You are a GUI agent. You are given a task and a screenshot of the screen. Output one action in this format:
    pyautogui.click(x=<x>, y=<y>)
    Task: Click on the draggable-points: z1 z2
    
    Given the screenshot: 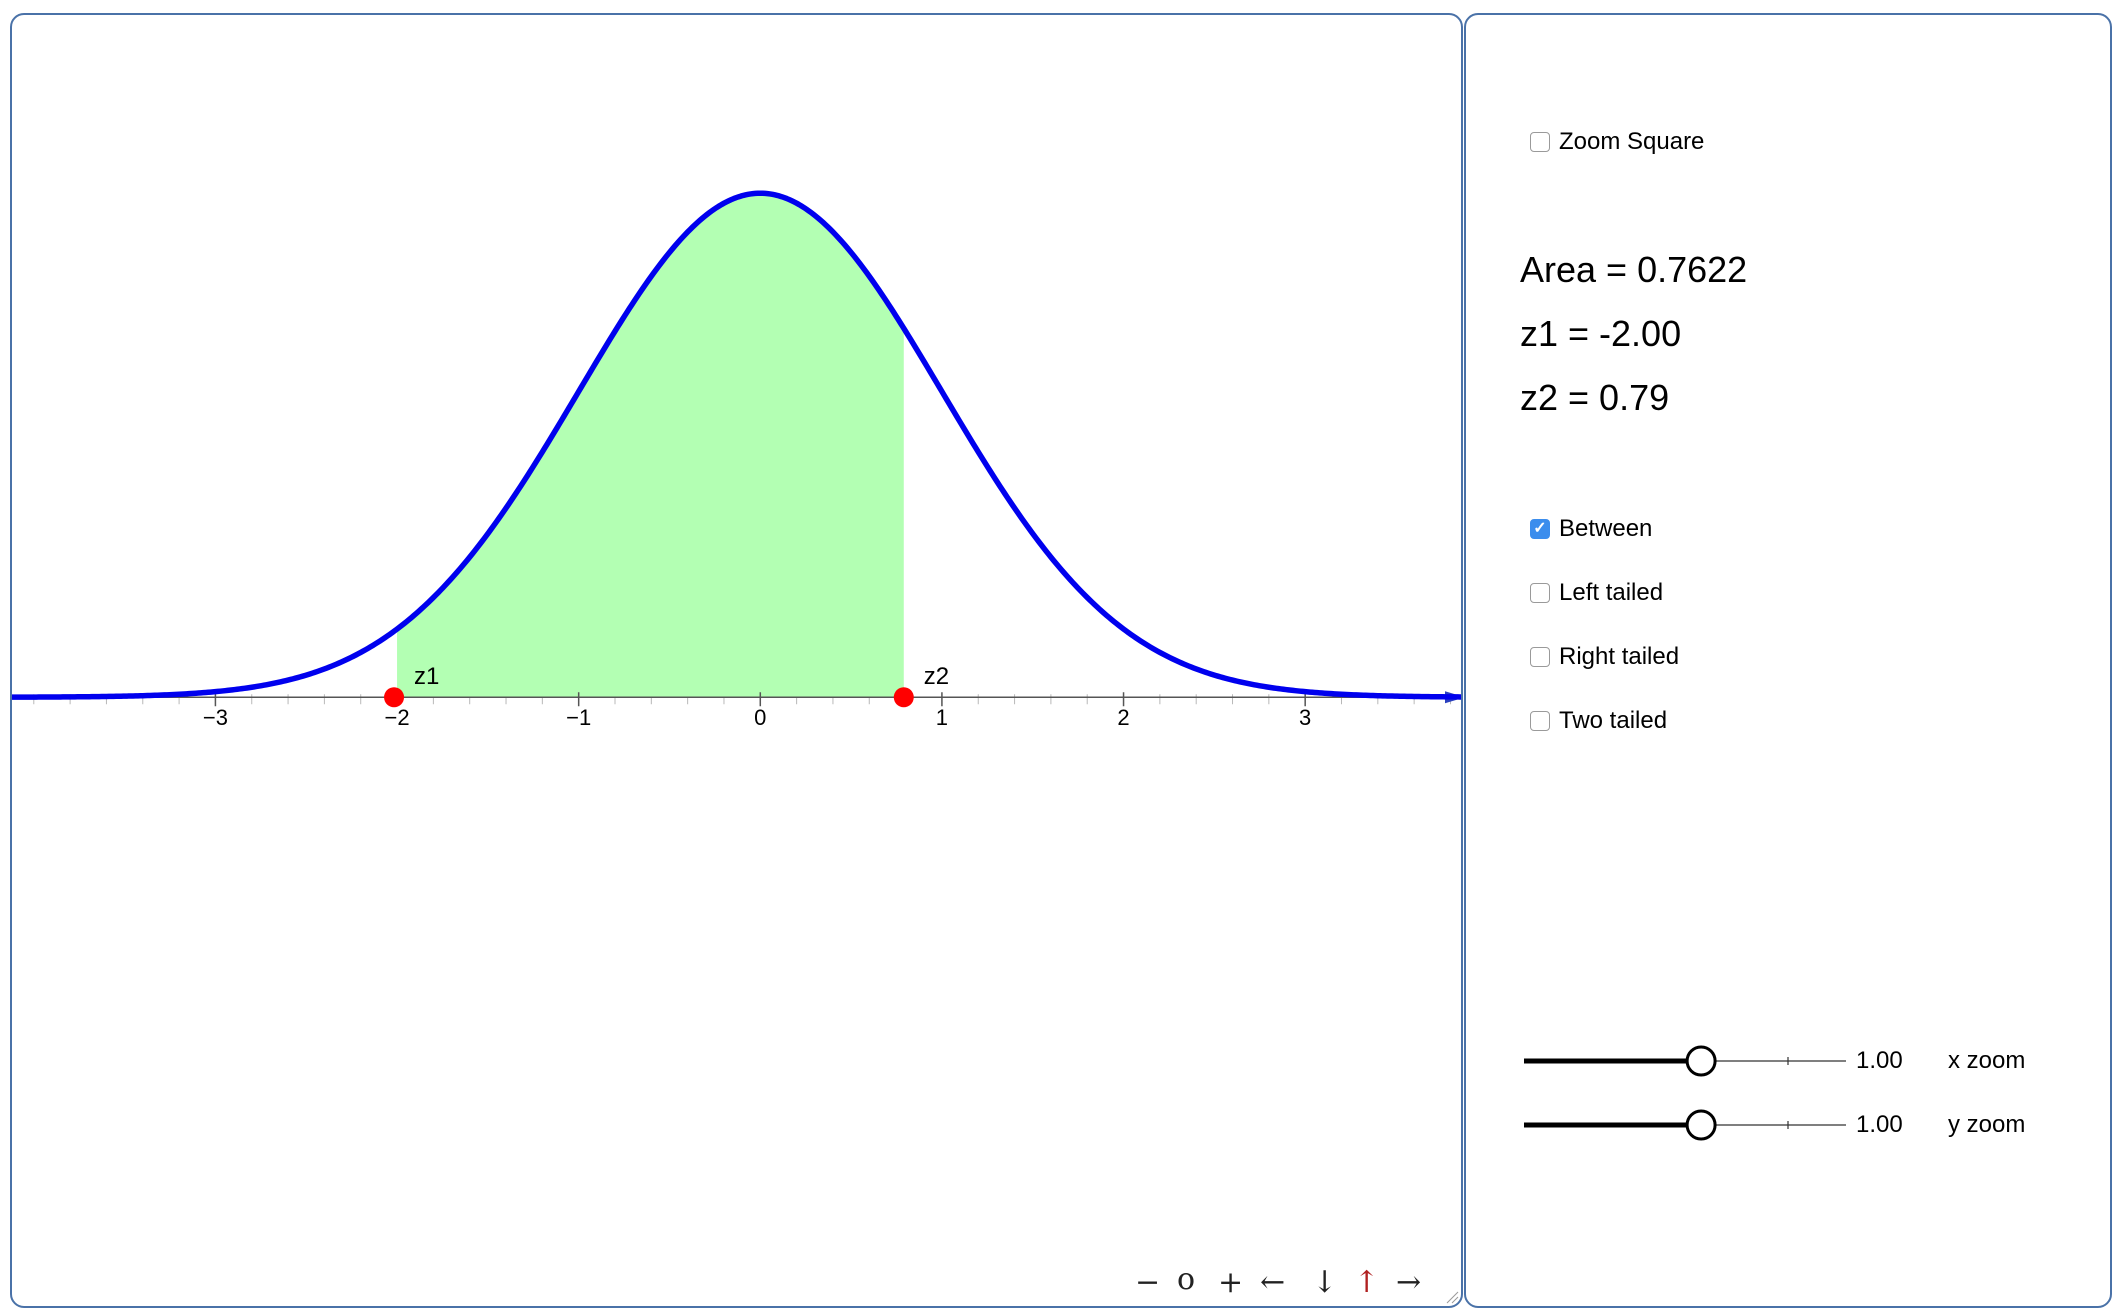 What is the action you would take?
    pyautogui.click(x=666, y=685)
    